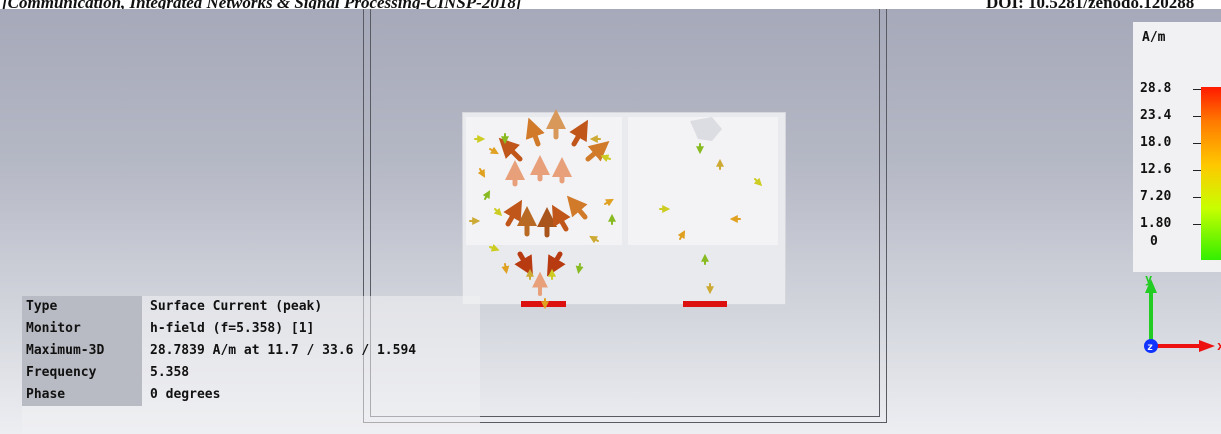  I want to click on surface-current-arrows, so click(616, 209).